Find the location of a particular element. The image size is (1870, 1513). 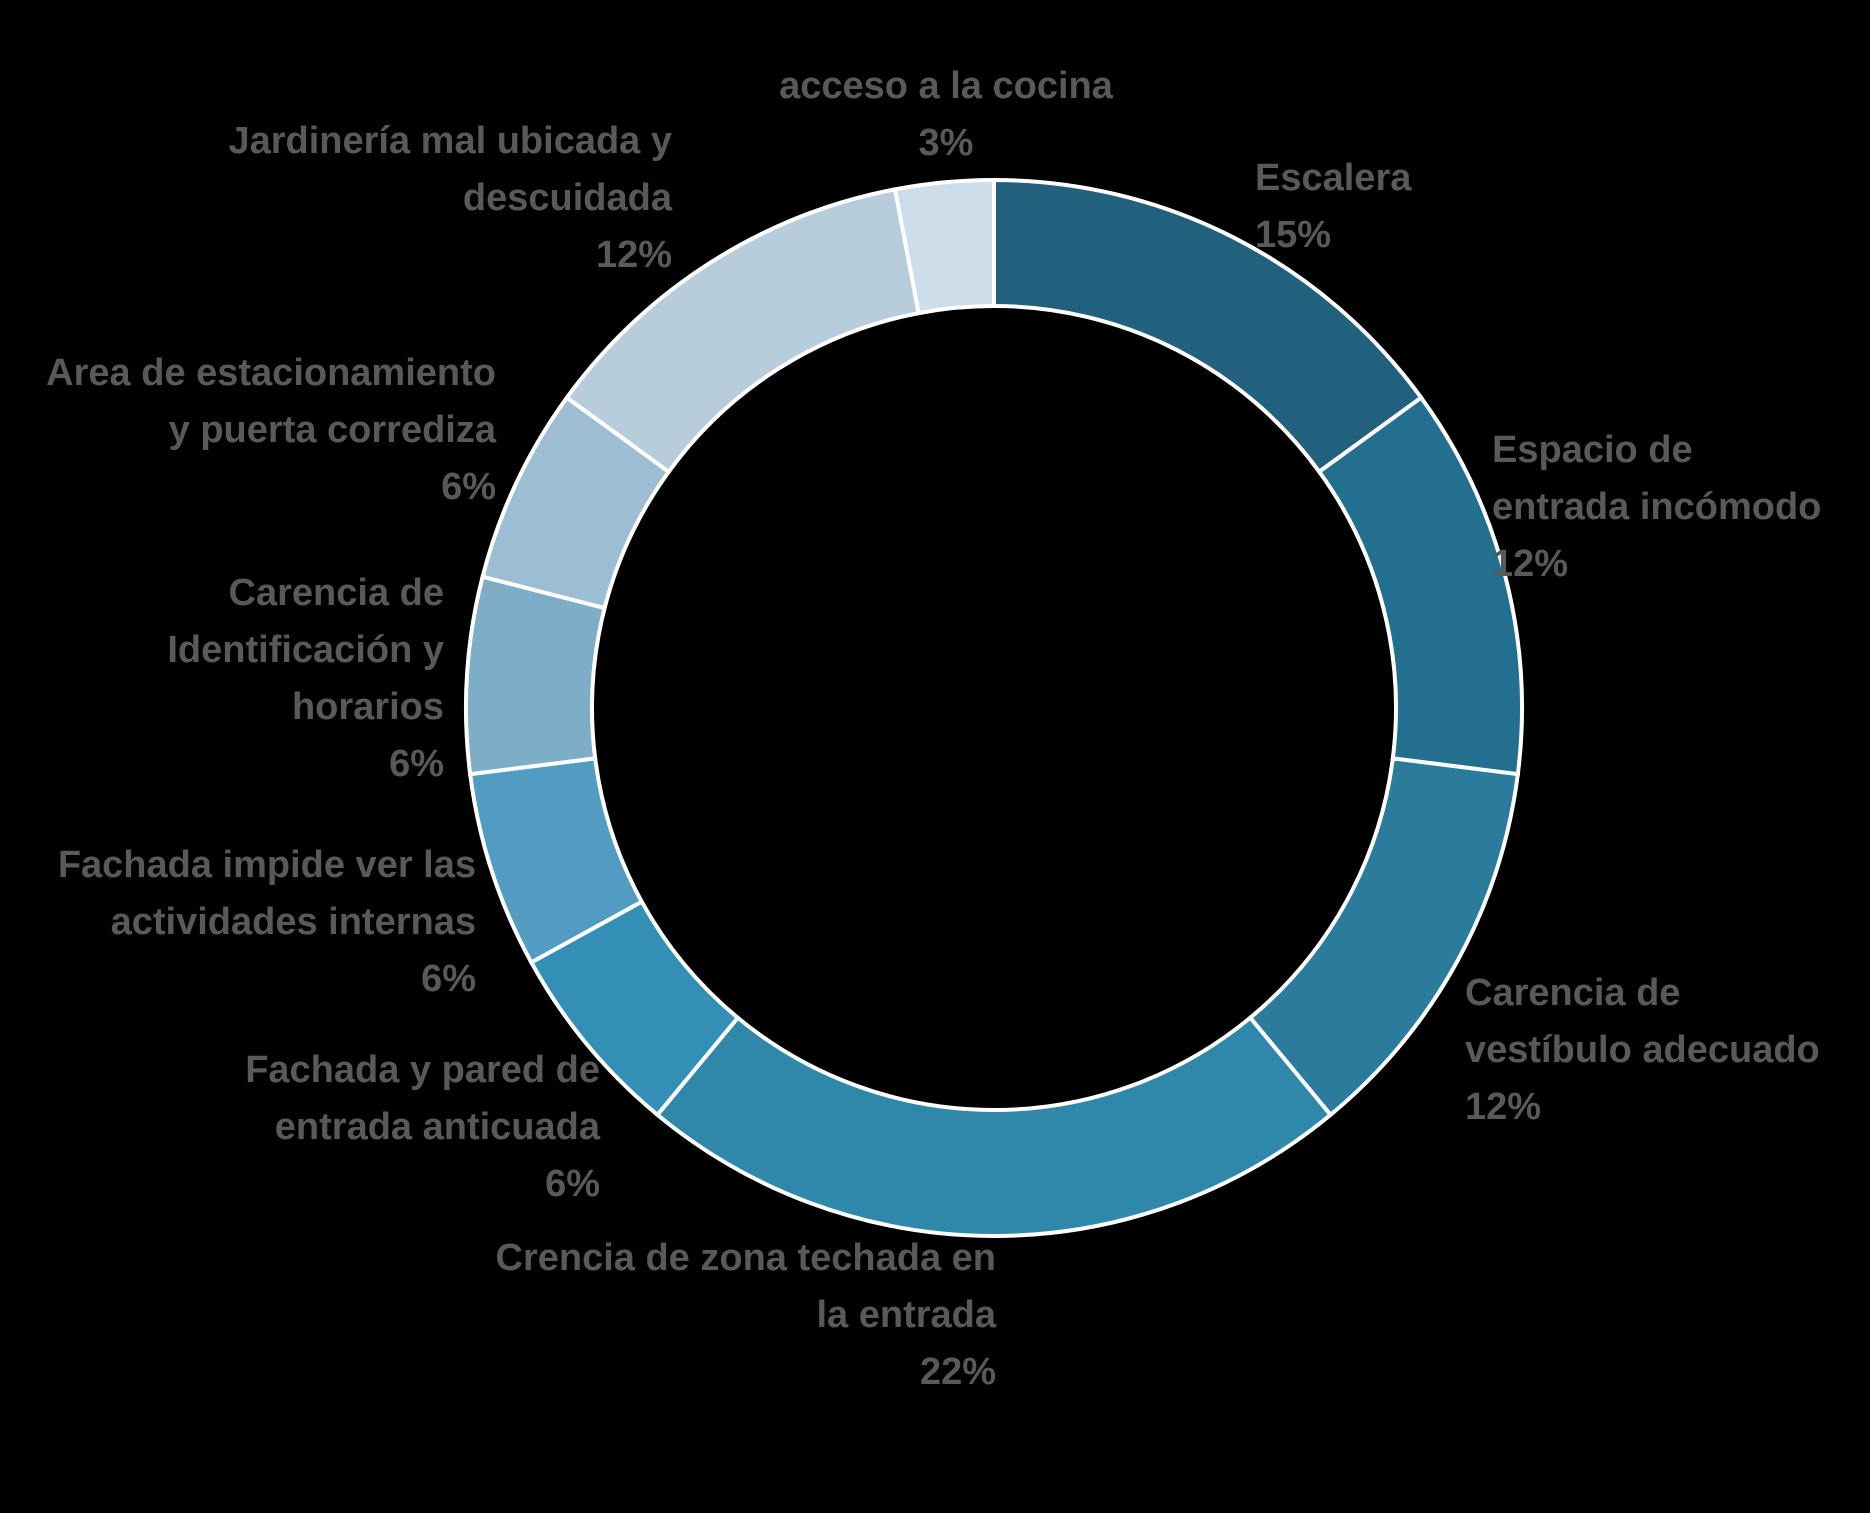

slice-label-1: Escalera 15% is located at coordinates (1333, 206).